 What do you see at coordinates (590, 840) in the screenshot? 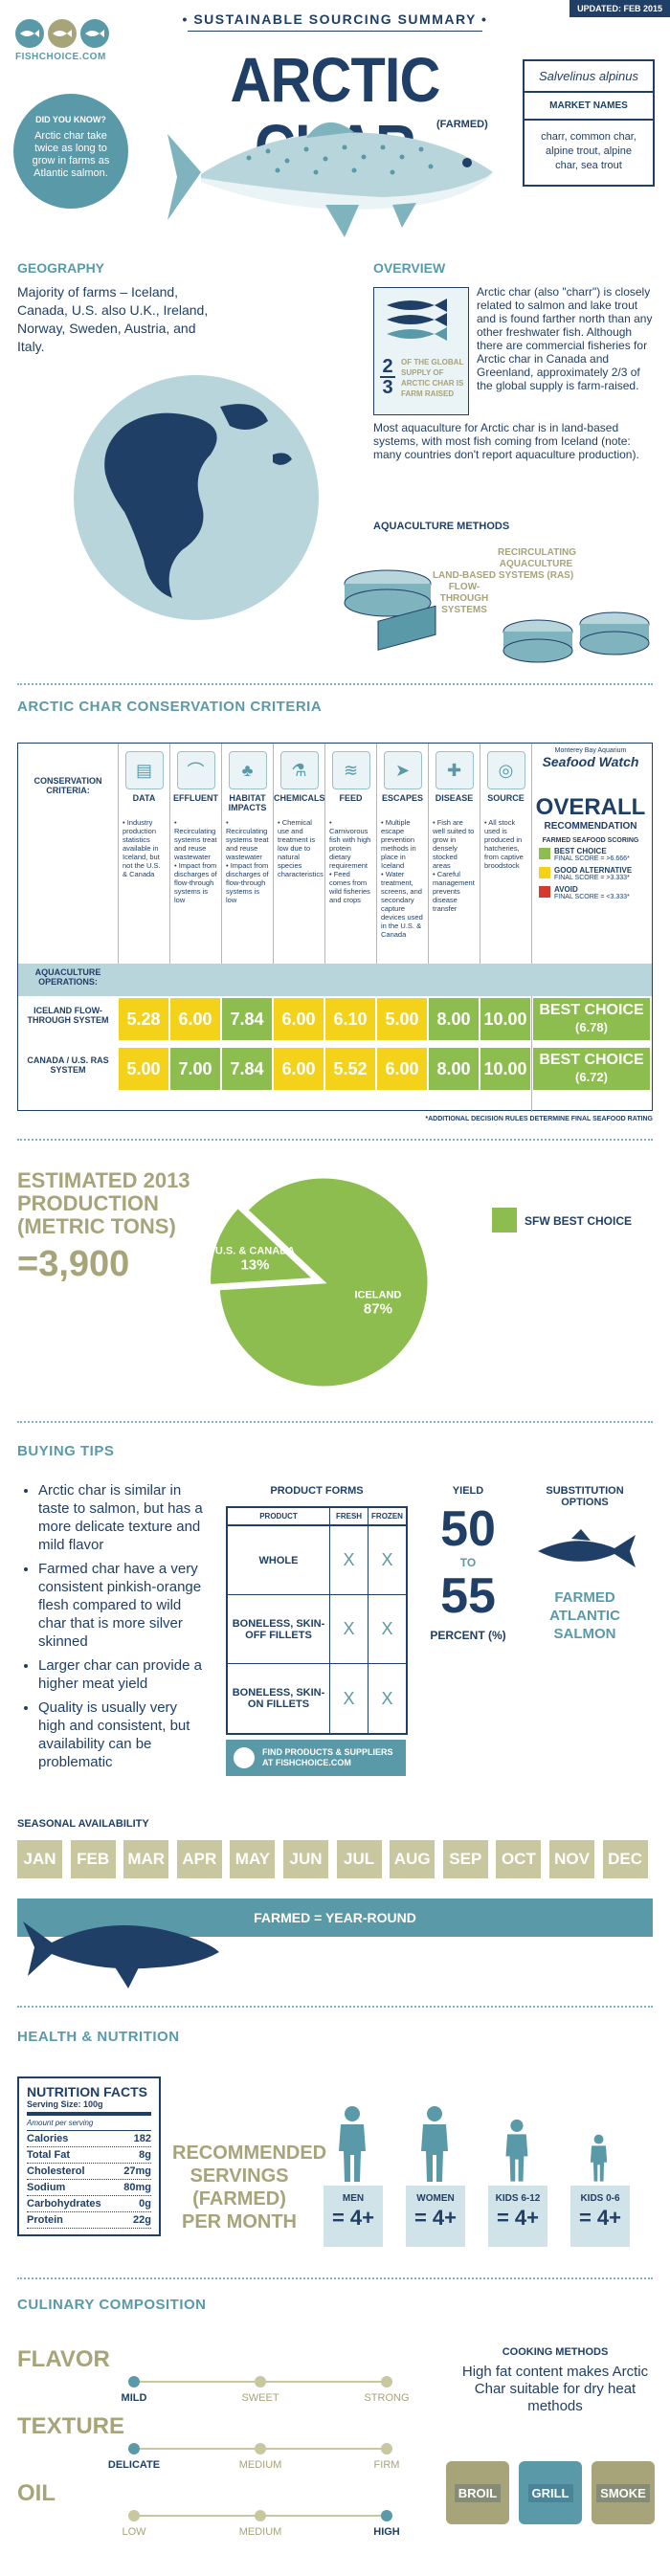
I see `scoring-title: FARMED SEAFOOD SCORING` at bounding box center [590, 840].